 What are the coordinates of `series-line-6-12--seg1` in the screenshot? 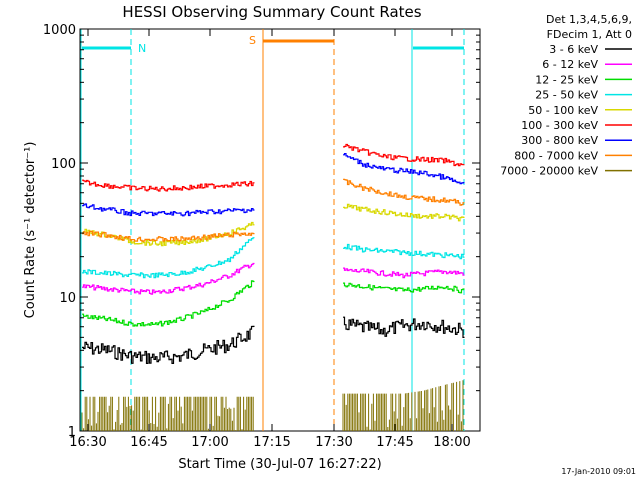 It's located at (168, 278).